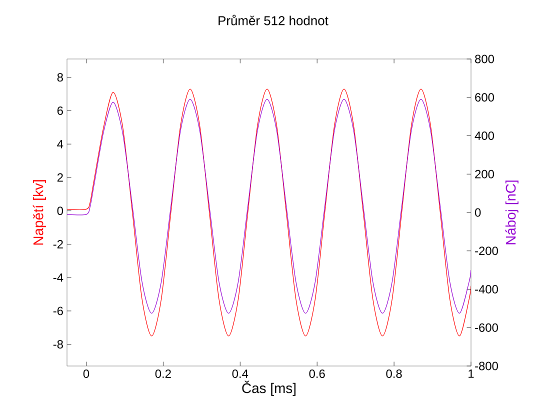 The width and height of the screenshot is (547, 412). I want to click on y-axis-title: Napětí [kv], so click(39, 212).